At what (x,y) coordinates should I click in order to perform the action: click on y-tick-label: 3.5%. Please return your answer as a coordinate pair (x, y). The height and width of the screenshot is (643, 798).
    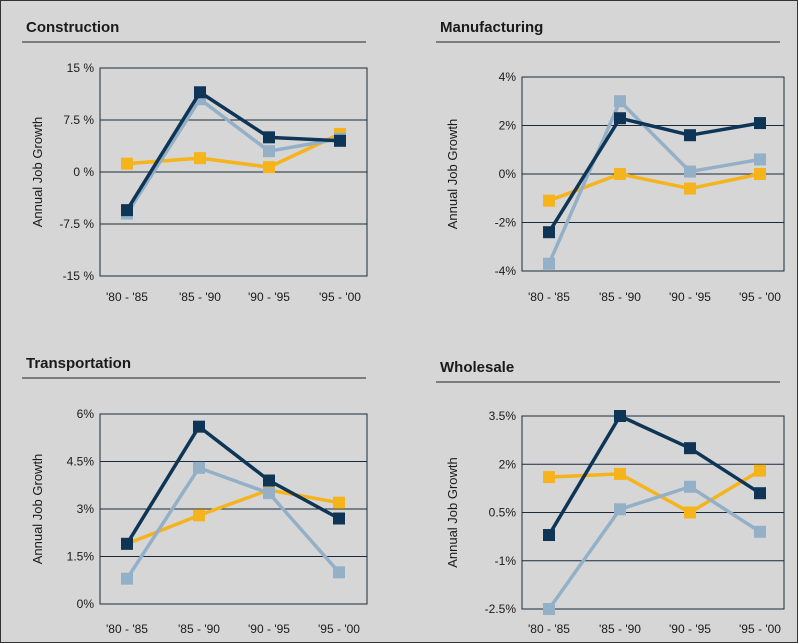
    Looking at the image, I should click on (503, 416).